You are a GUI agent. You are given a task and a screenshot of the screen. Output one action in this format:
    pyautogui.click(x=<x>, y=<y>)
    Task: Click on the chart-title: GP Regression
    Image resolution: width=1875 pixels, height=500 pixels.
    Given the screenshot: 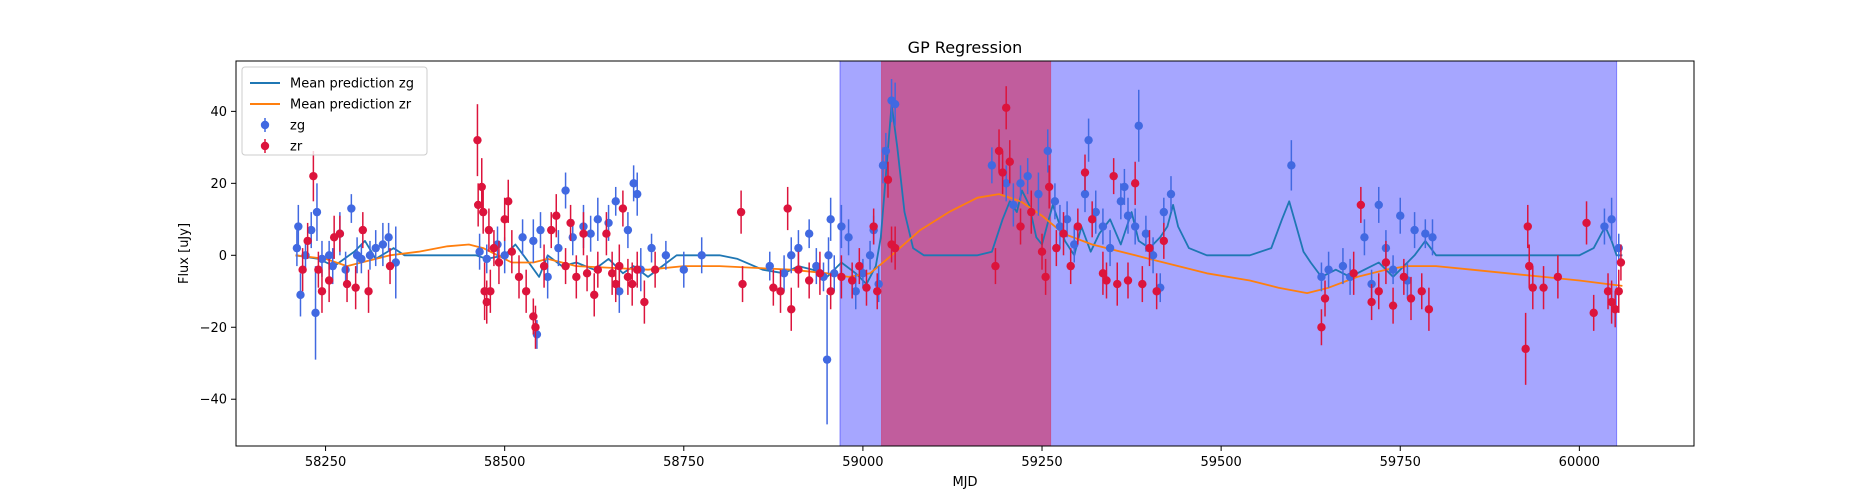 What is the action you would take?
    pyautogui.click(x=965, y=47)
    